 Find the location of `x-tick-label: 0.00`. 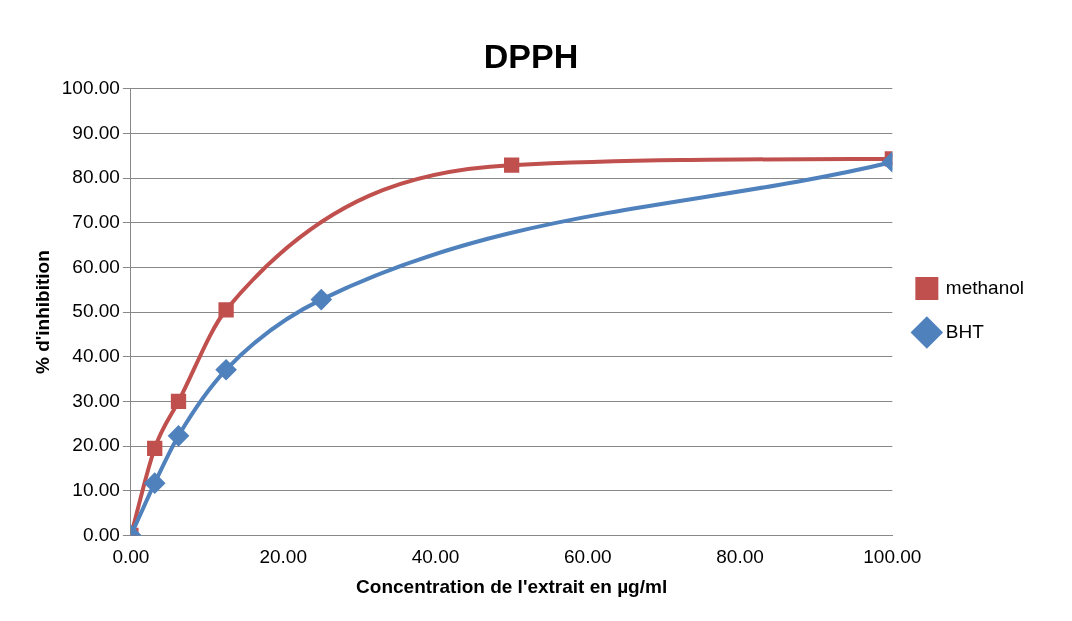

x-tick-label: 0.00 is located at coordinates (131, 557).